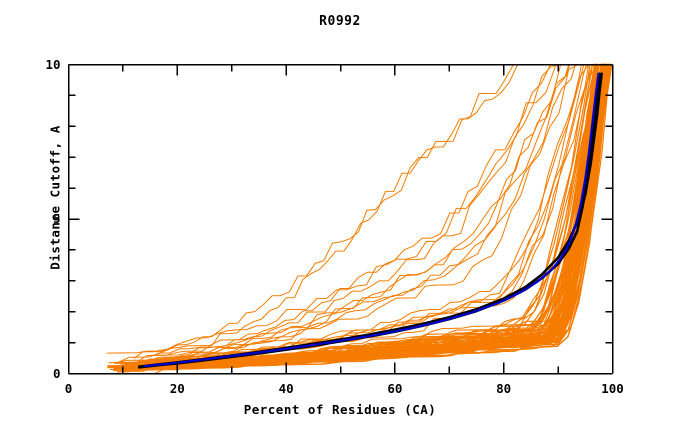 This screenshot has width=680, height=440. I want to click on chart-title: R0992, so click(340, 21).